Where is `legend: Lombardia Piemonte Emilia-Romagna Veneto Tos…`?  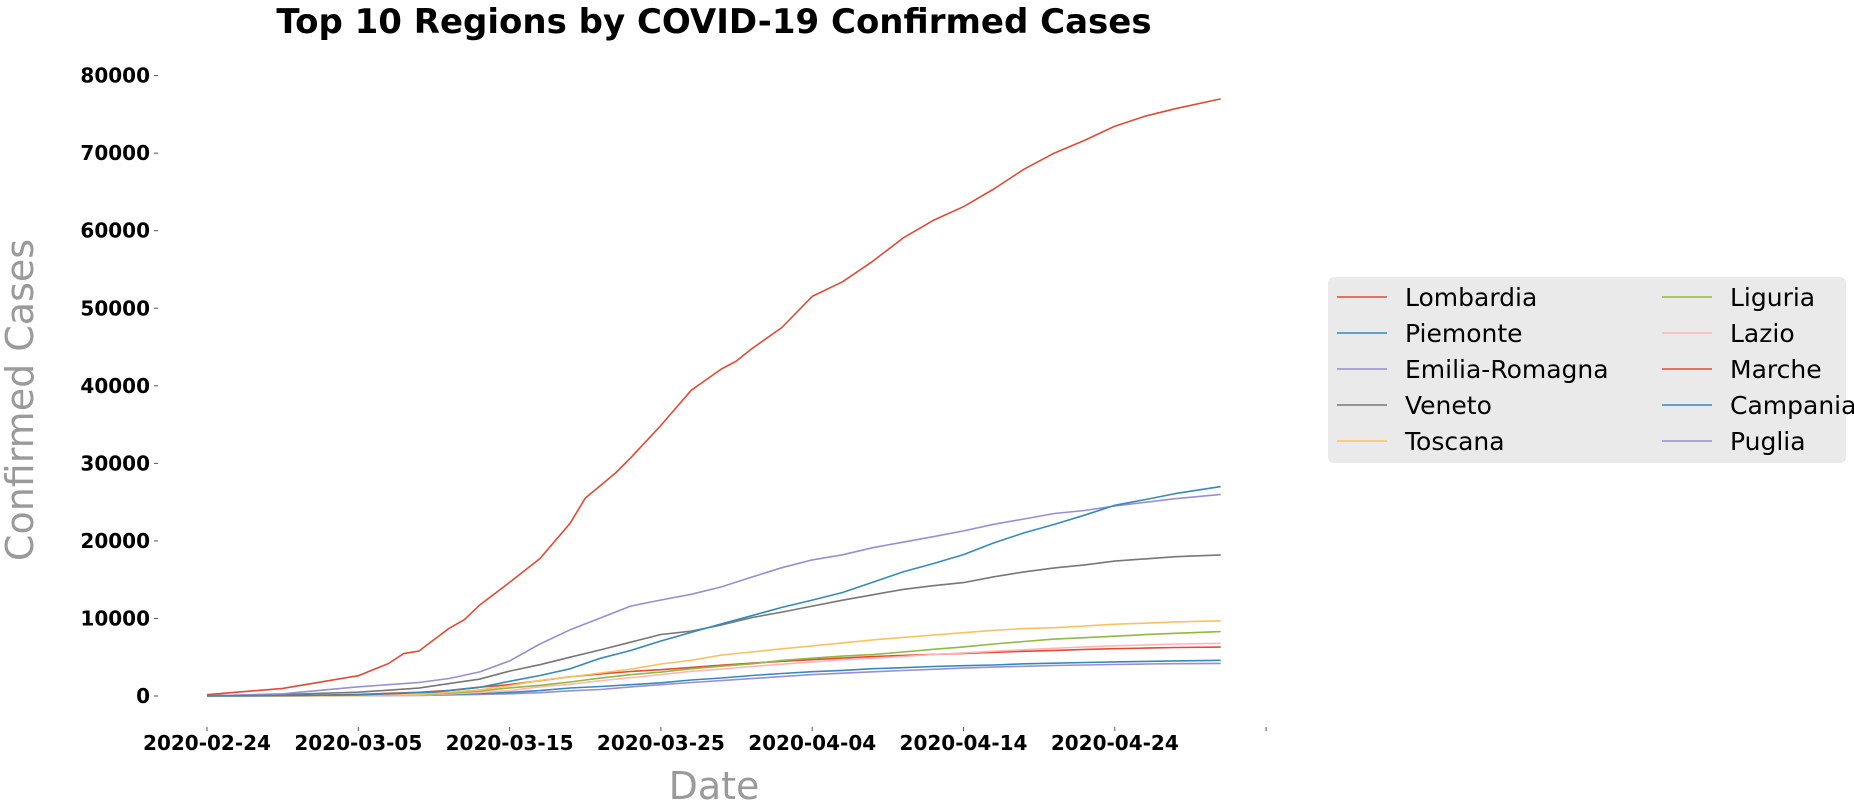 legend: Lombardia Piemonte Emilia-Romagna Veneto Tos… is located at coordinates (1591, 370).